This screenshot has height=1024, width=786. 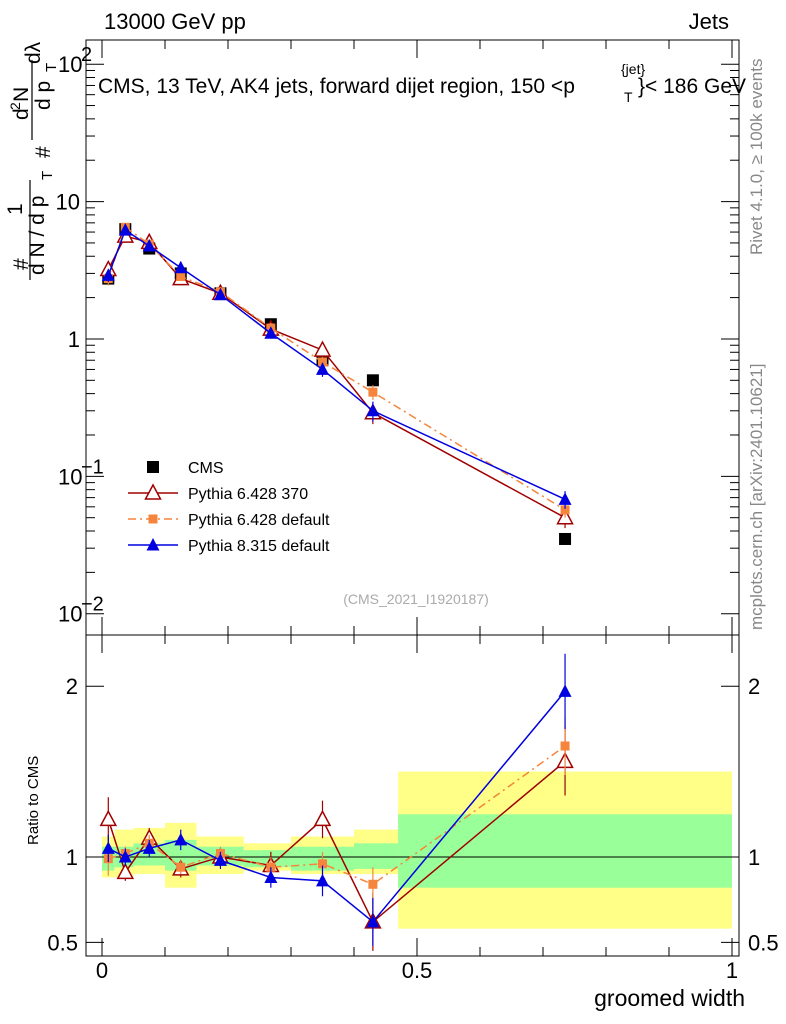 I want to click on ylabel-dpt: d p, so click(x=43, y=95).